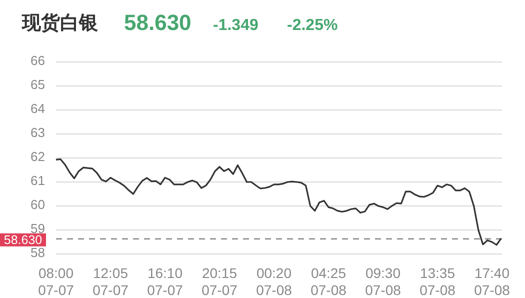  I want to click on x-tick-label: 12:05 07-07, so click(110, 281).